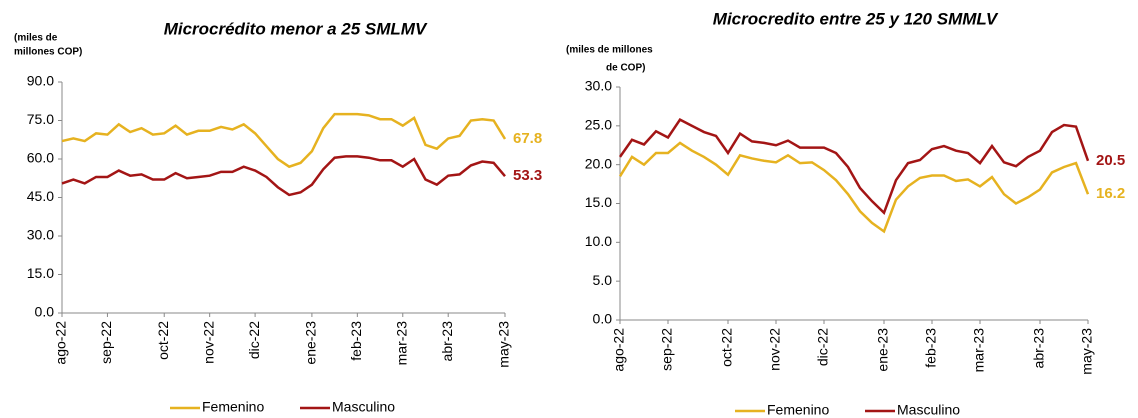 The height and width of the screenshot is (418, 1138). Describe the element at coordinates (1110, 193) in the screenshot. I see `end-label: 16.2` at that location.